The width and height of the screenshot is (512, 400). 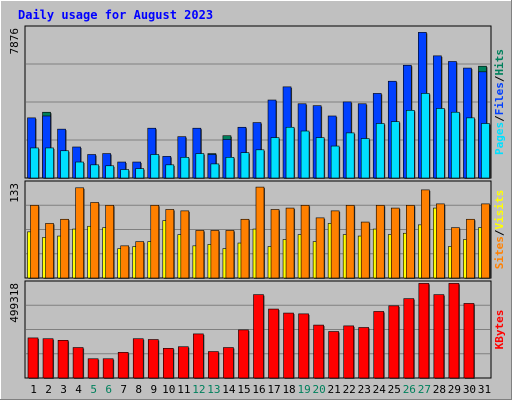 What do you see at coordinates (124, 174) in the screenshot?
I see `bar-pages-day-7-body` at bounding box center [124, 174].